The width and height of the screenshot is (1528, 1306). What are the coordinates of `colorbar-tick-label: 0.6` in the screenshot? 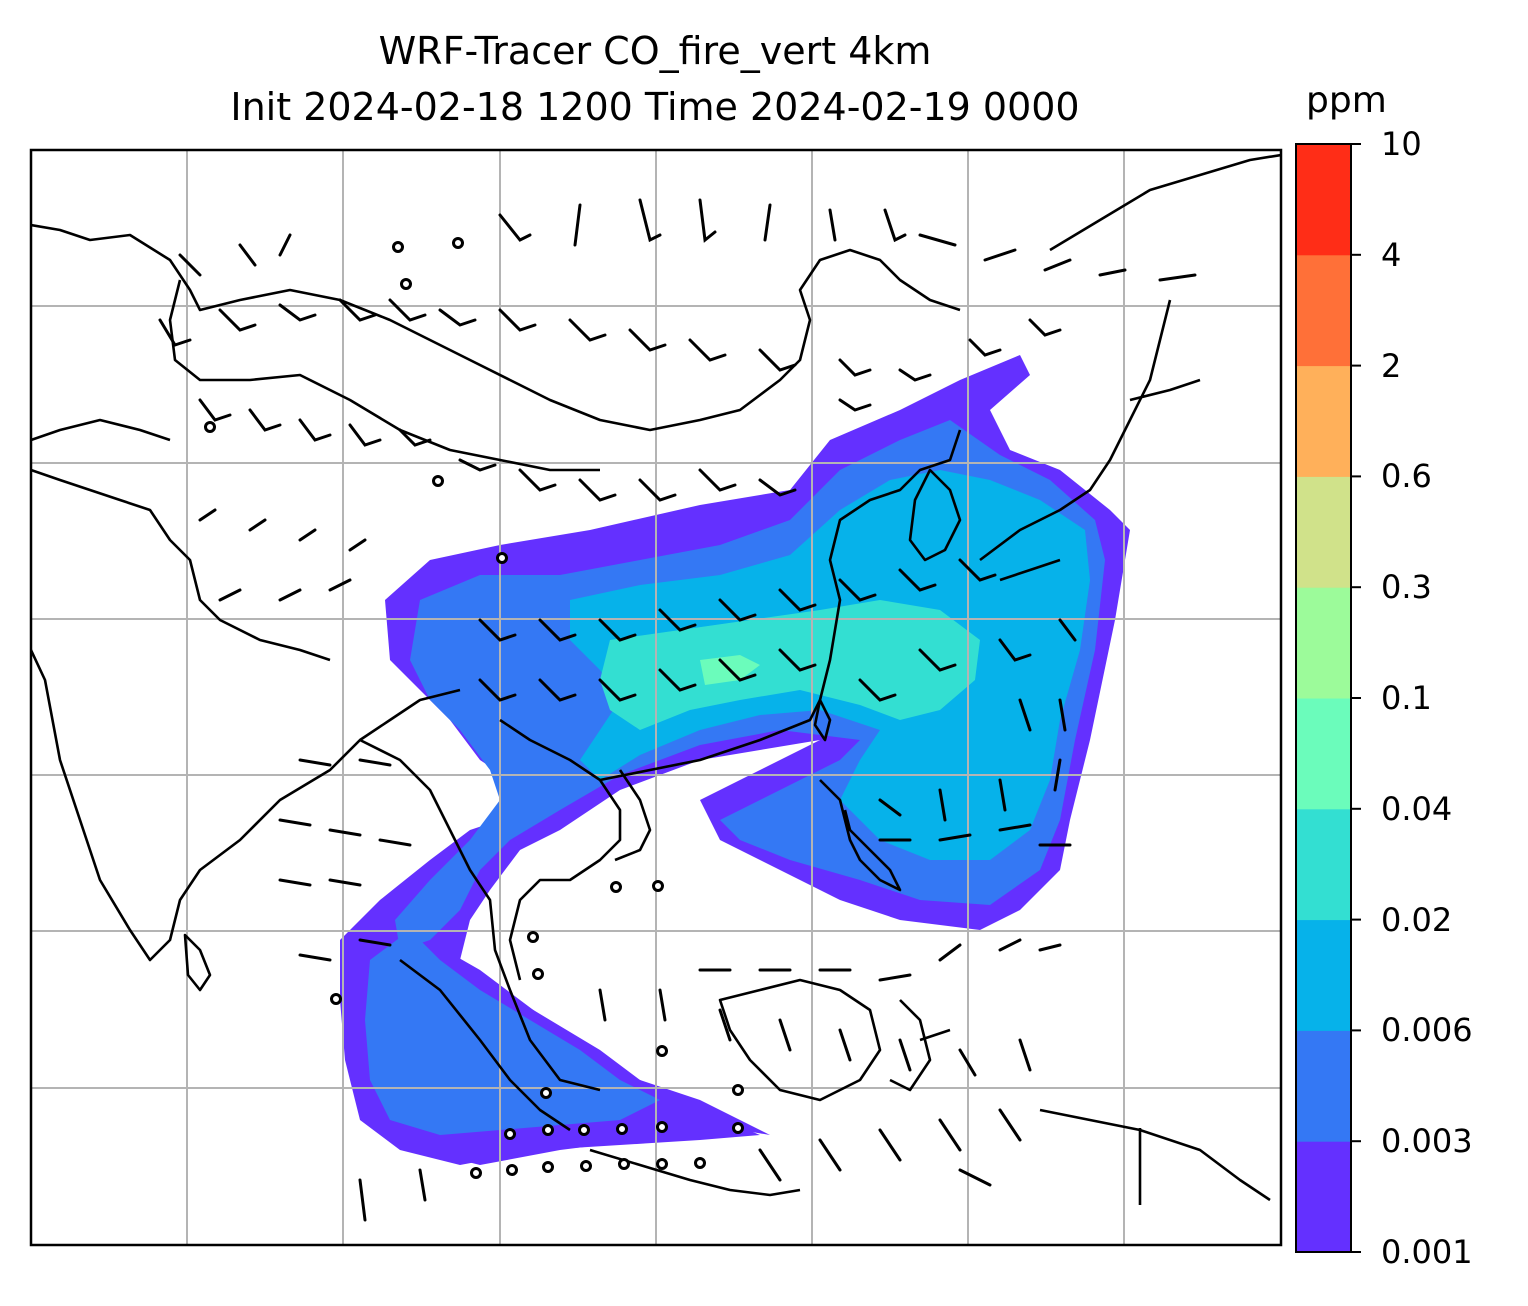 It's located at (1406, 476).